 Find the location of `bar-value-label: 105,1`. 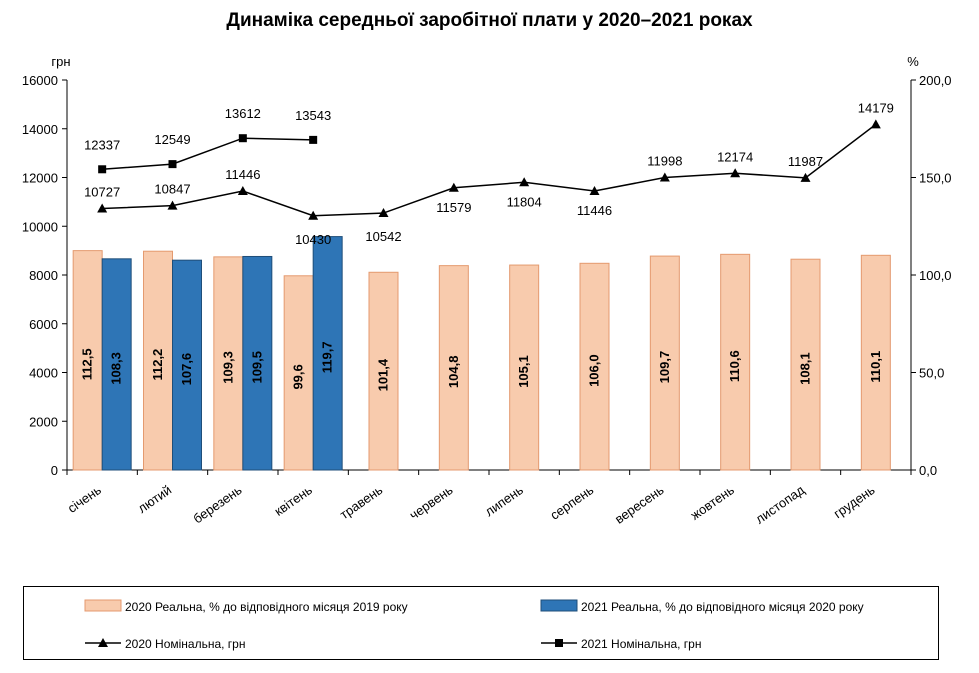

bar-value-label: 105,1 is located at coordinates (523, 371).